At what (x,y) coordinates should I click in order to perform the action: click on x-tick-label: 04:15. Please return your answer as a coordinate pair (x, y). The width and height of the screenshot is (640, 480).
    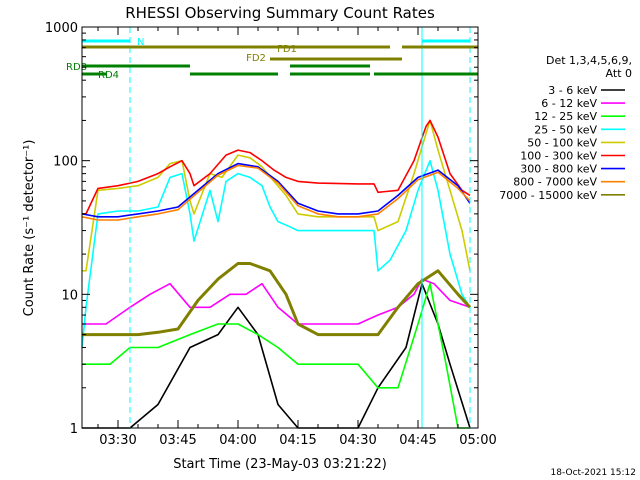
    Looking at the image, I should click on (297, 440).